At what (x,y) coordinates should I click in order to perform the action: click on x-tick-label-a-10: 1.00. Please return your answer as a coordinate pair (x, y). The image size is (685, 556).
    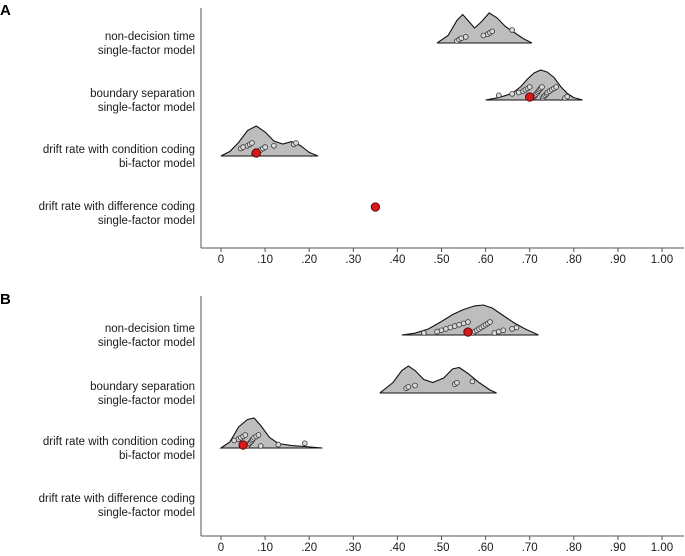
    Looking at the image, I should click on (662, 260).